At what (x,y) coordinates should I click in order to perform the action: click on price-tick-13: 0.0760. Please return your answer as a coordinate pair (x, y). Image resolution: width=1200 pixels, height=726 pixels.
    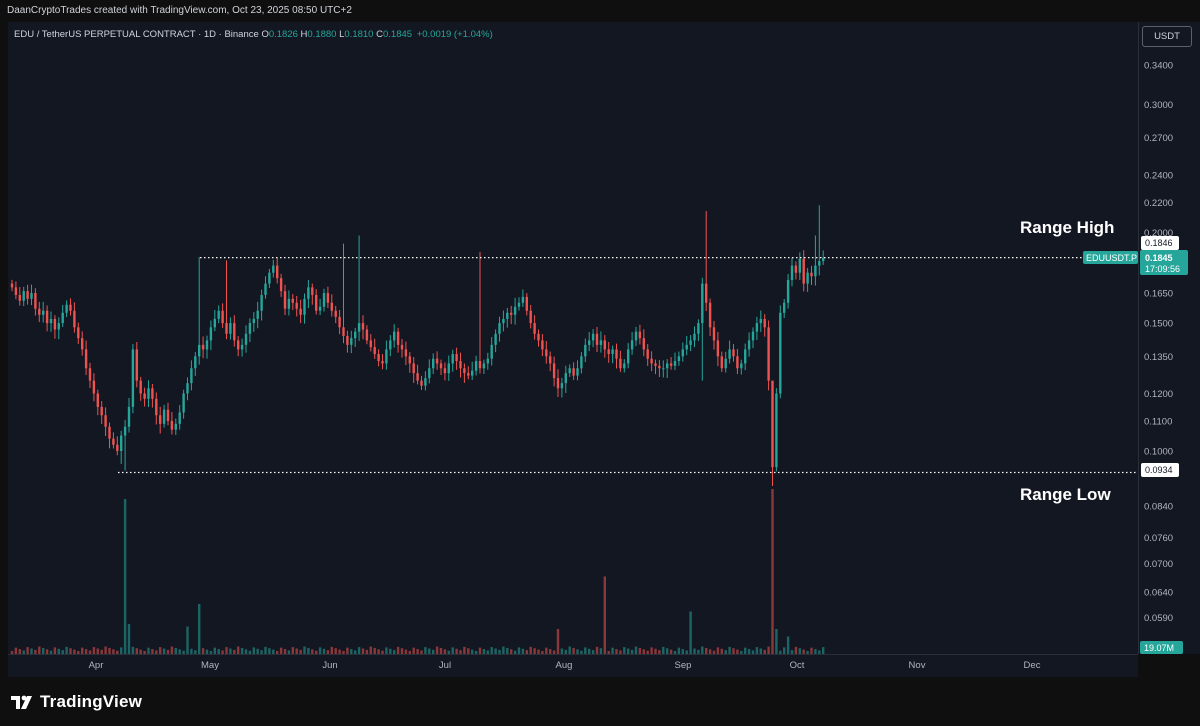
    Looking at the image, I should click on (1158, 538).